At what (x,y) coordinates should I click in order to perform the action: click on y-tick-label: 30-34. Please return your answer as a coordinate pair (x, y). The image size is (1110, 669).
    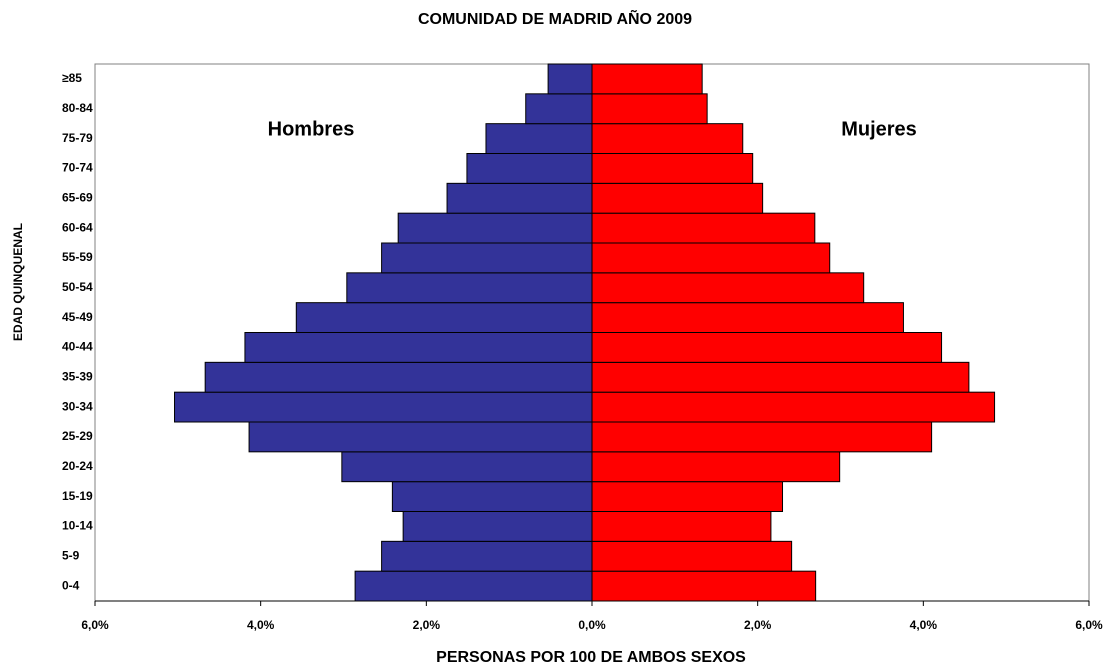
    Looking at the image, I should click on (77, 406).